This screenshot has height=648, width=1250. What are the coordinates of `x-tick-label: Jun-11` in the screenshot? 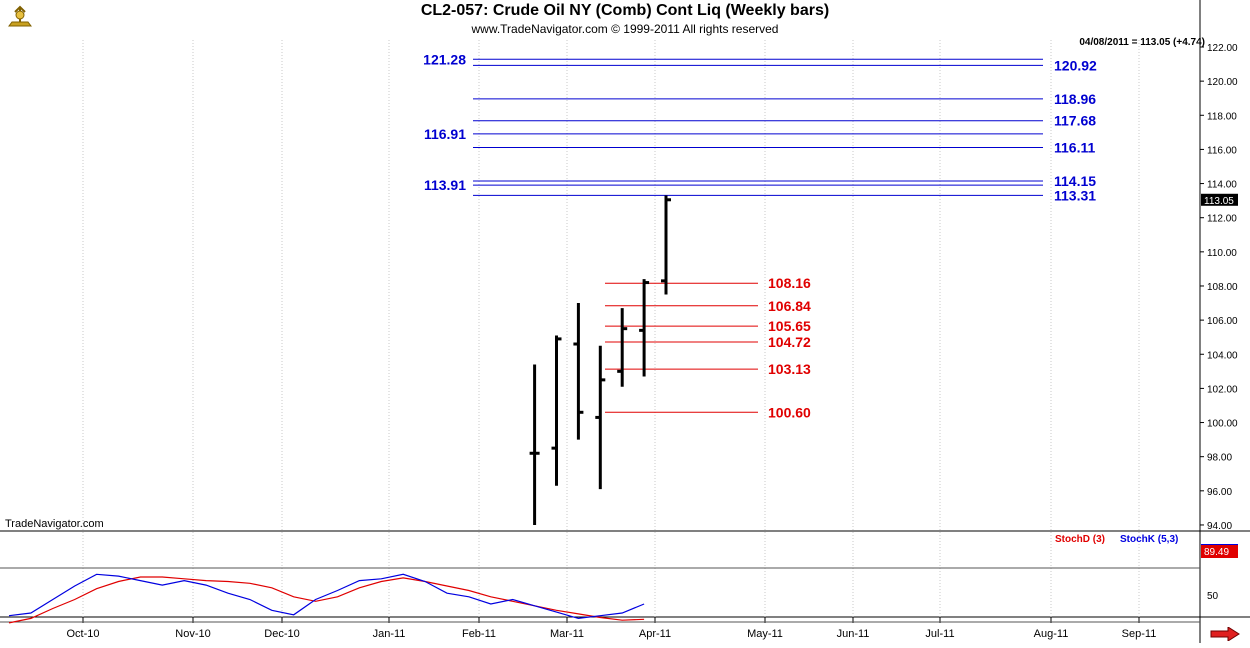 It's located at (853, 634).